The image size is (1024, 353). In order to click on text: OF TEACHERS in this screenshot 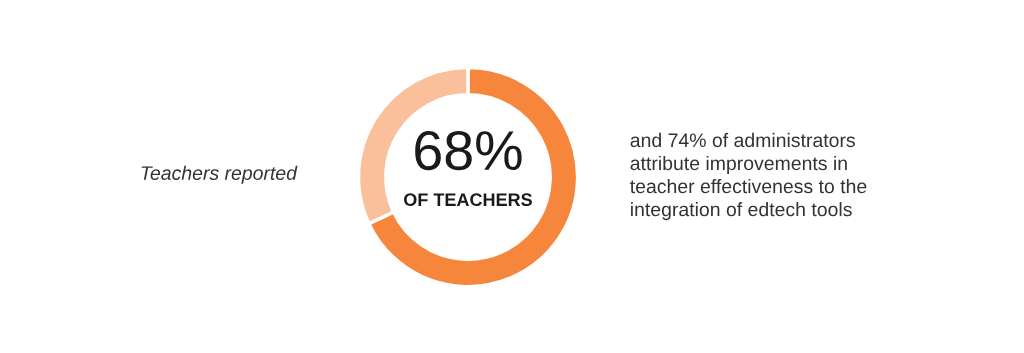, I will do `click(468, 200)`.